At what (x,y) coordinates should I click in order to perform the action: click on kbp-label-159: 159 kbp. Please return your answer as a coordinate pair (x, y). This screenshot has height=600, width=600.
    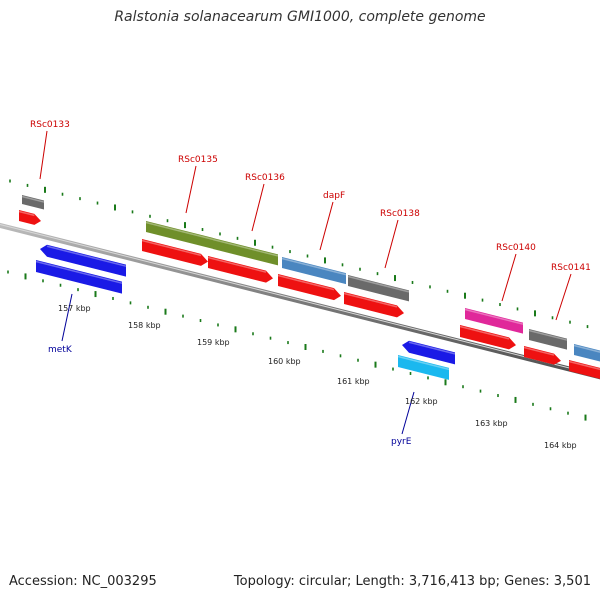
    Looking at the image, I should click on (213, 342).